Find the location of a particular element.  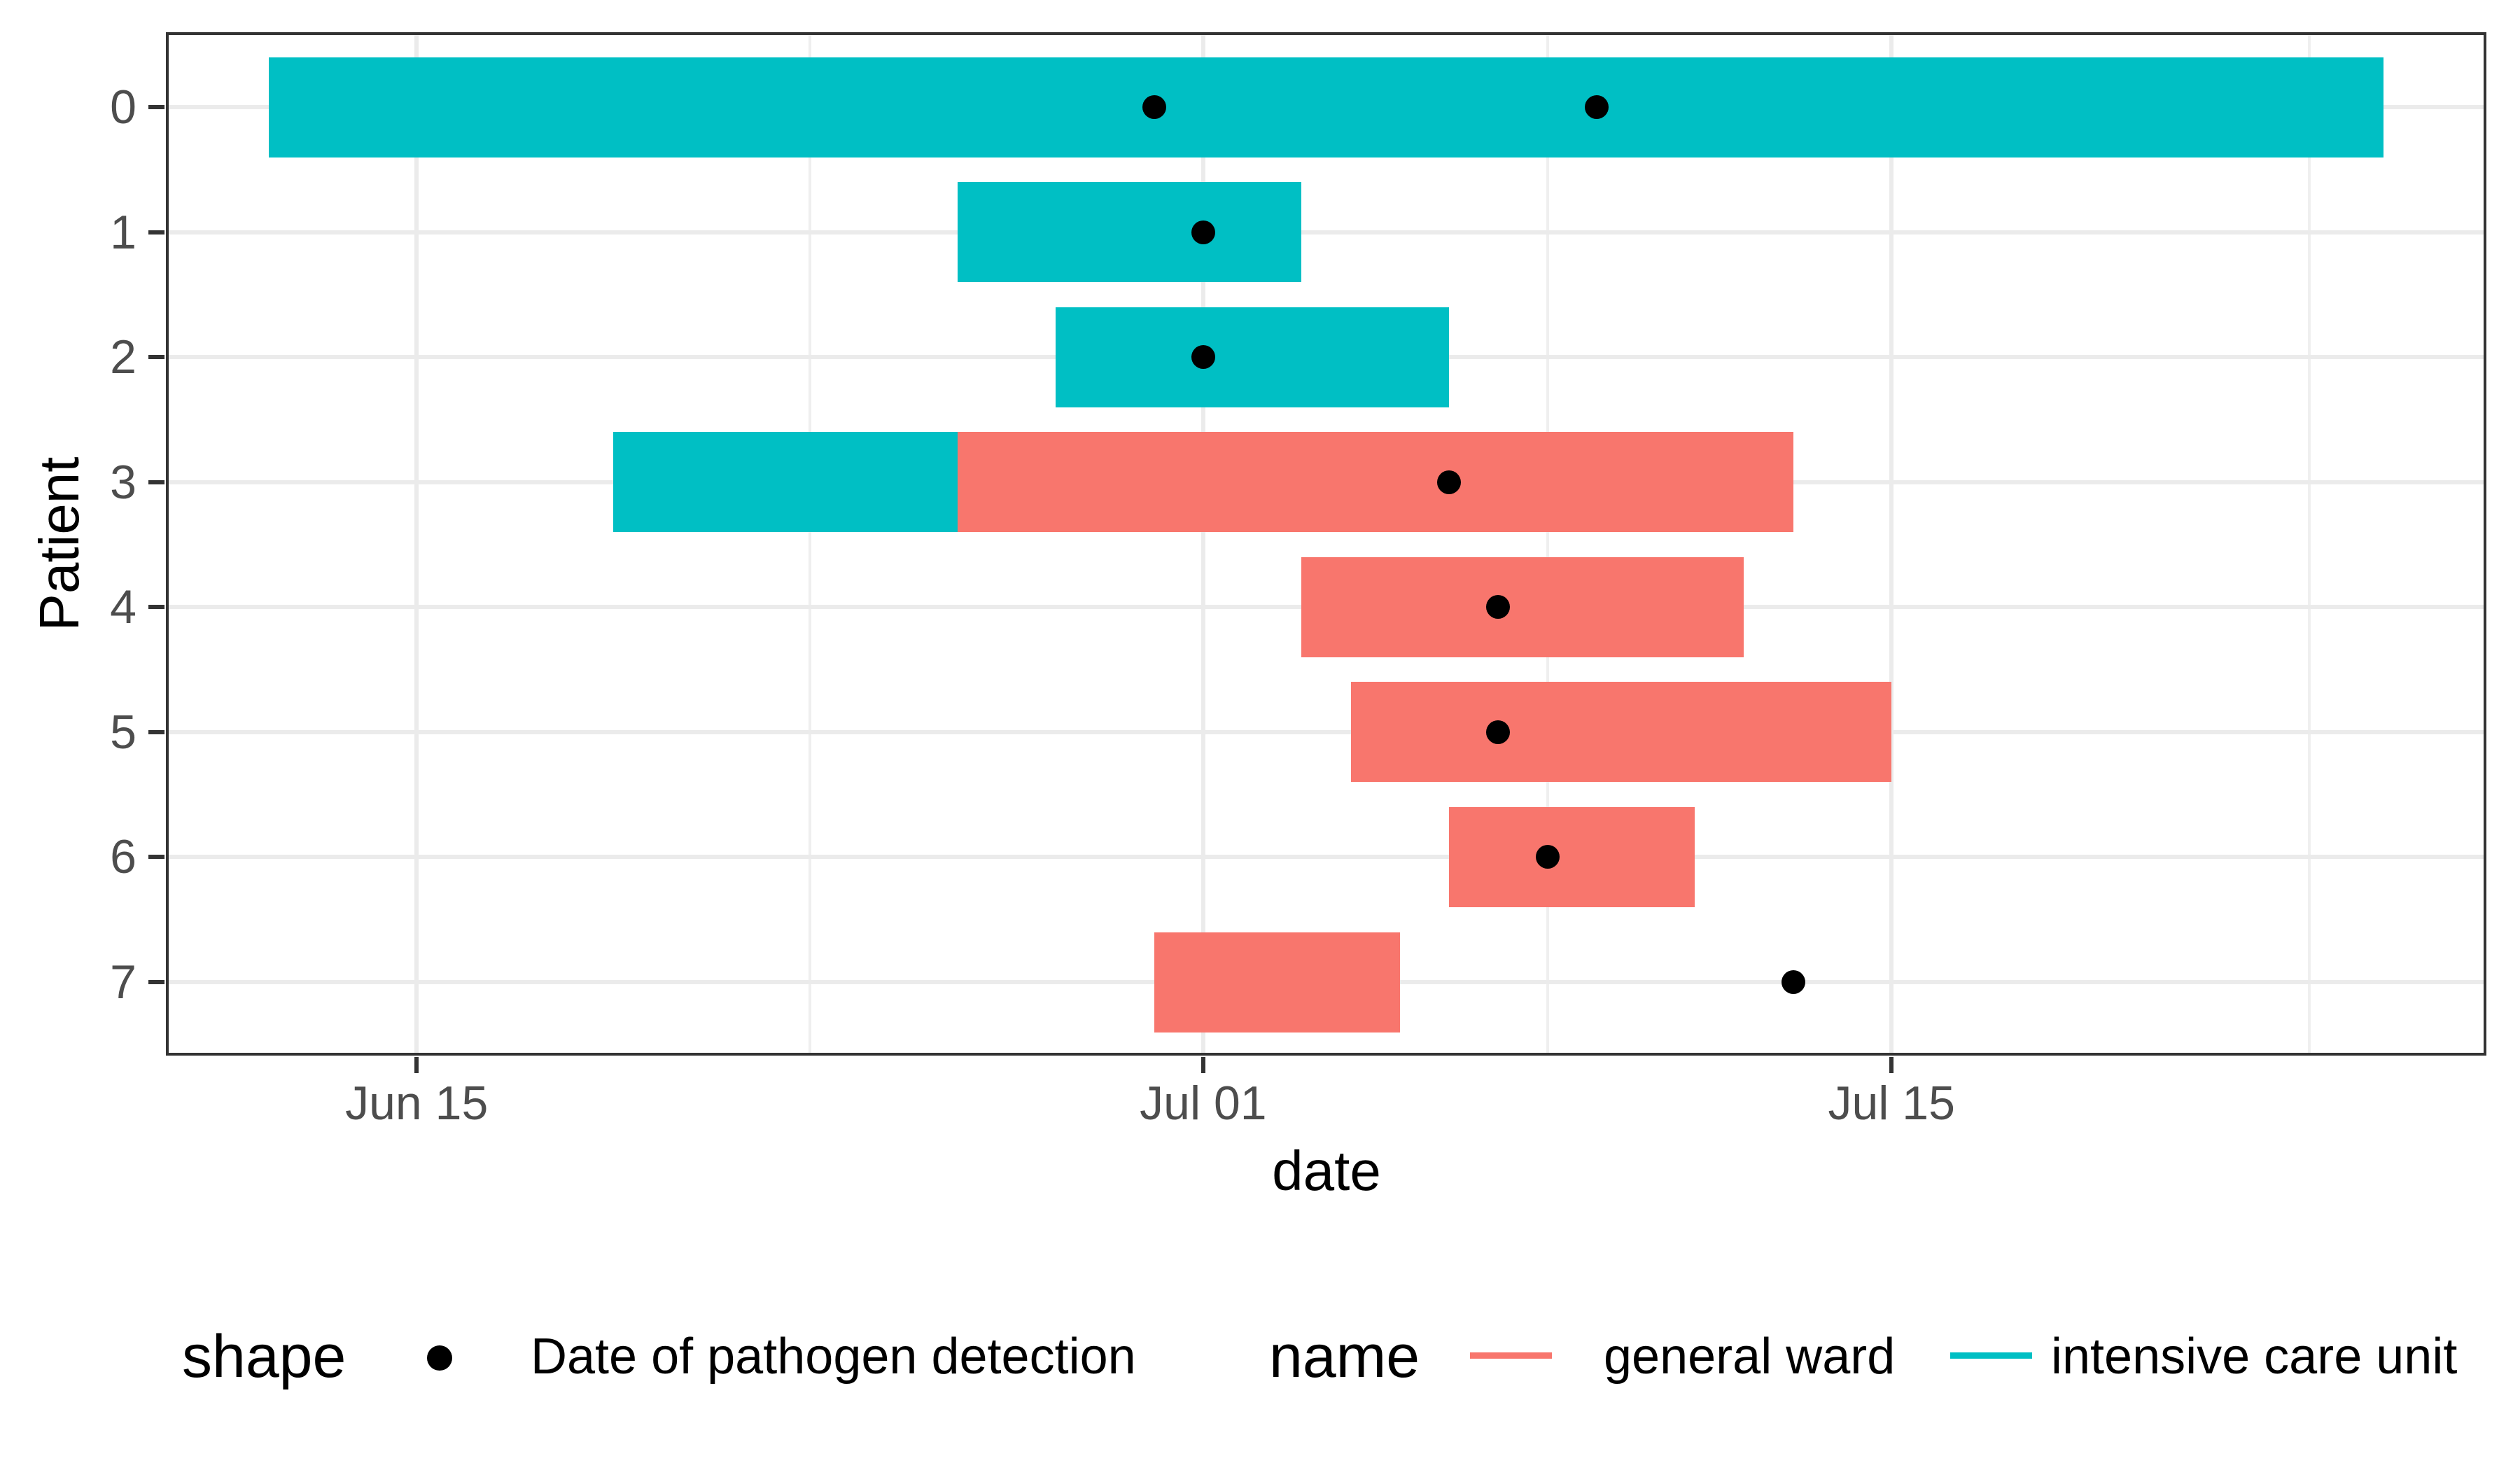

y-tick-label: 6 is located at coordinates (123, 857).